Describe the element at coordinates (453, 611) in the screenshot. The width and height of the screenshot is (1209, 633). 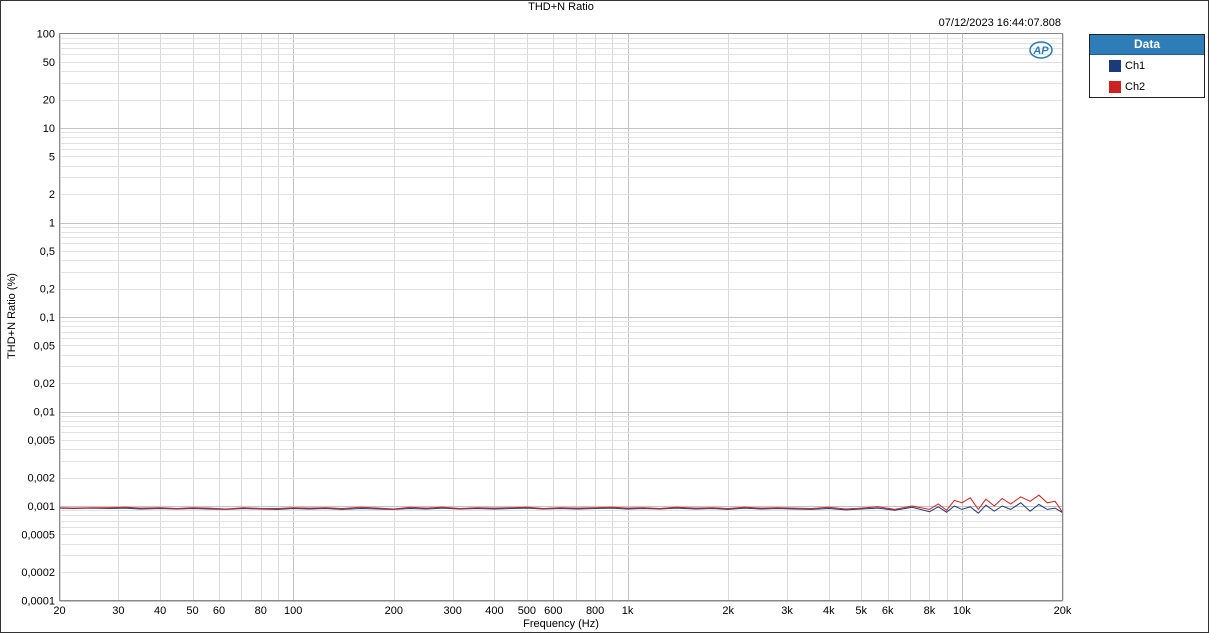
I see `x-tick-label: 300` at that location.